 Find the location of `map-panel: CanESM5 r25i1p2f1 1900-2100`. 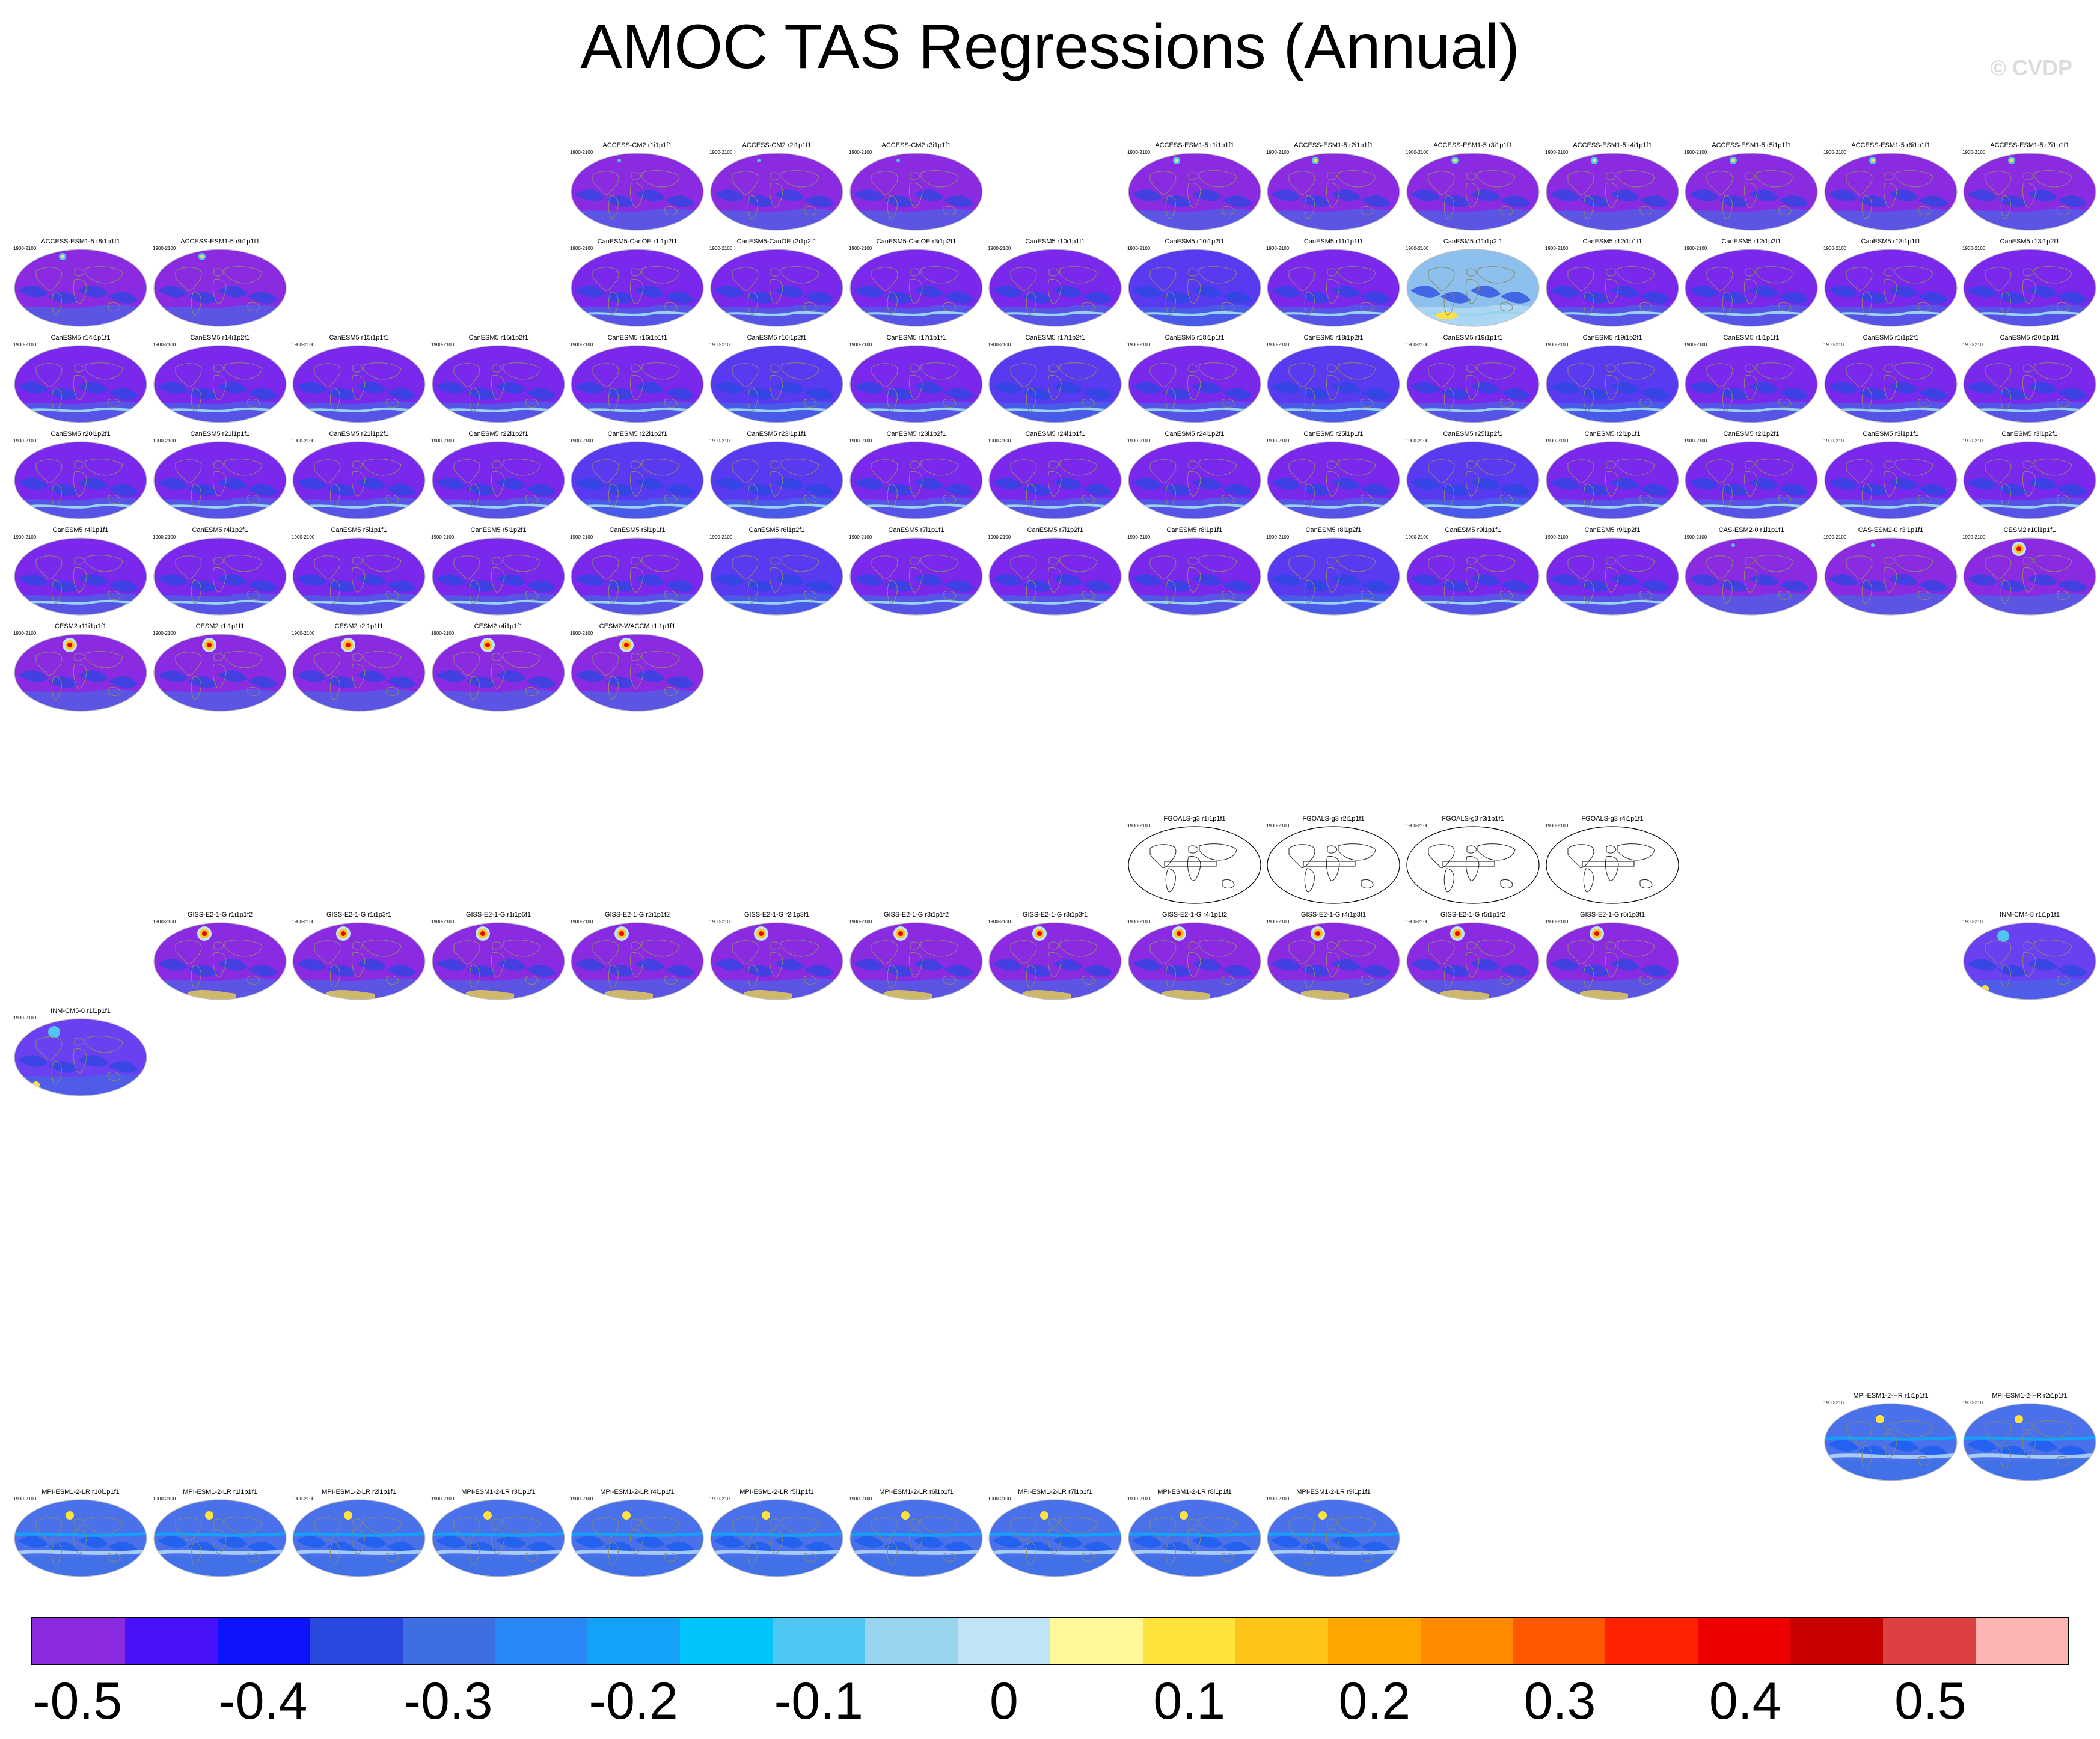

map-panel: CanESM5 r25i1p2f1 1900-2100 is located at coordinates (1472, 475).